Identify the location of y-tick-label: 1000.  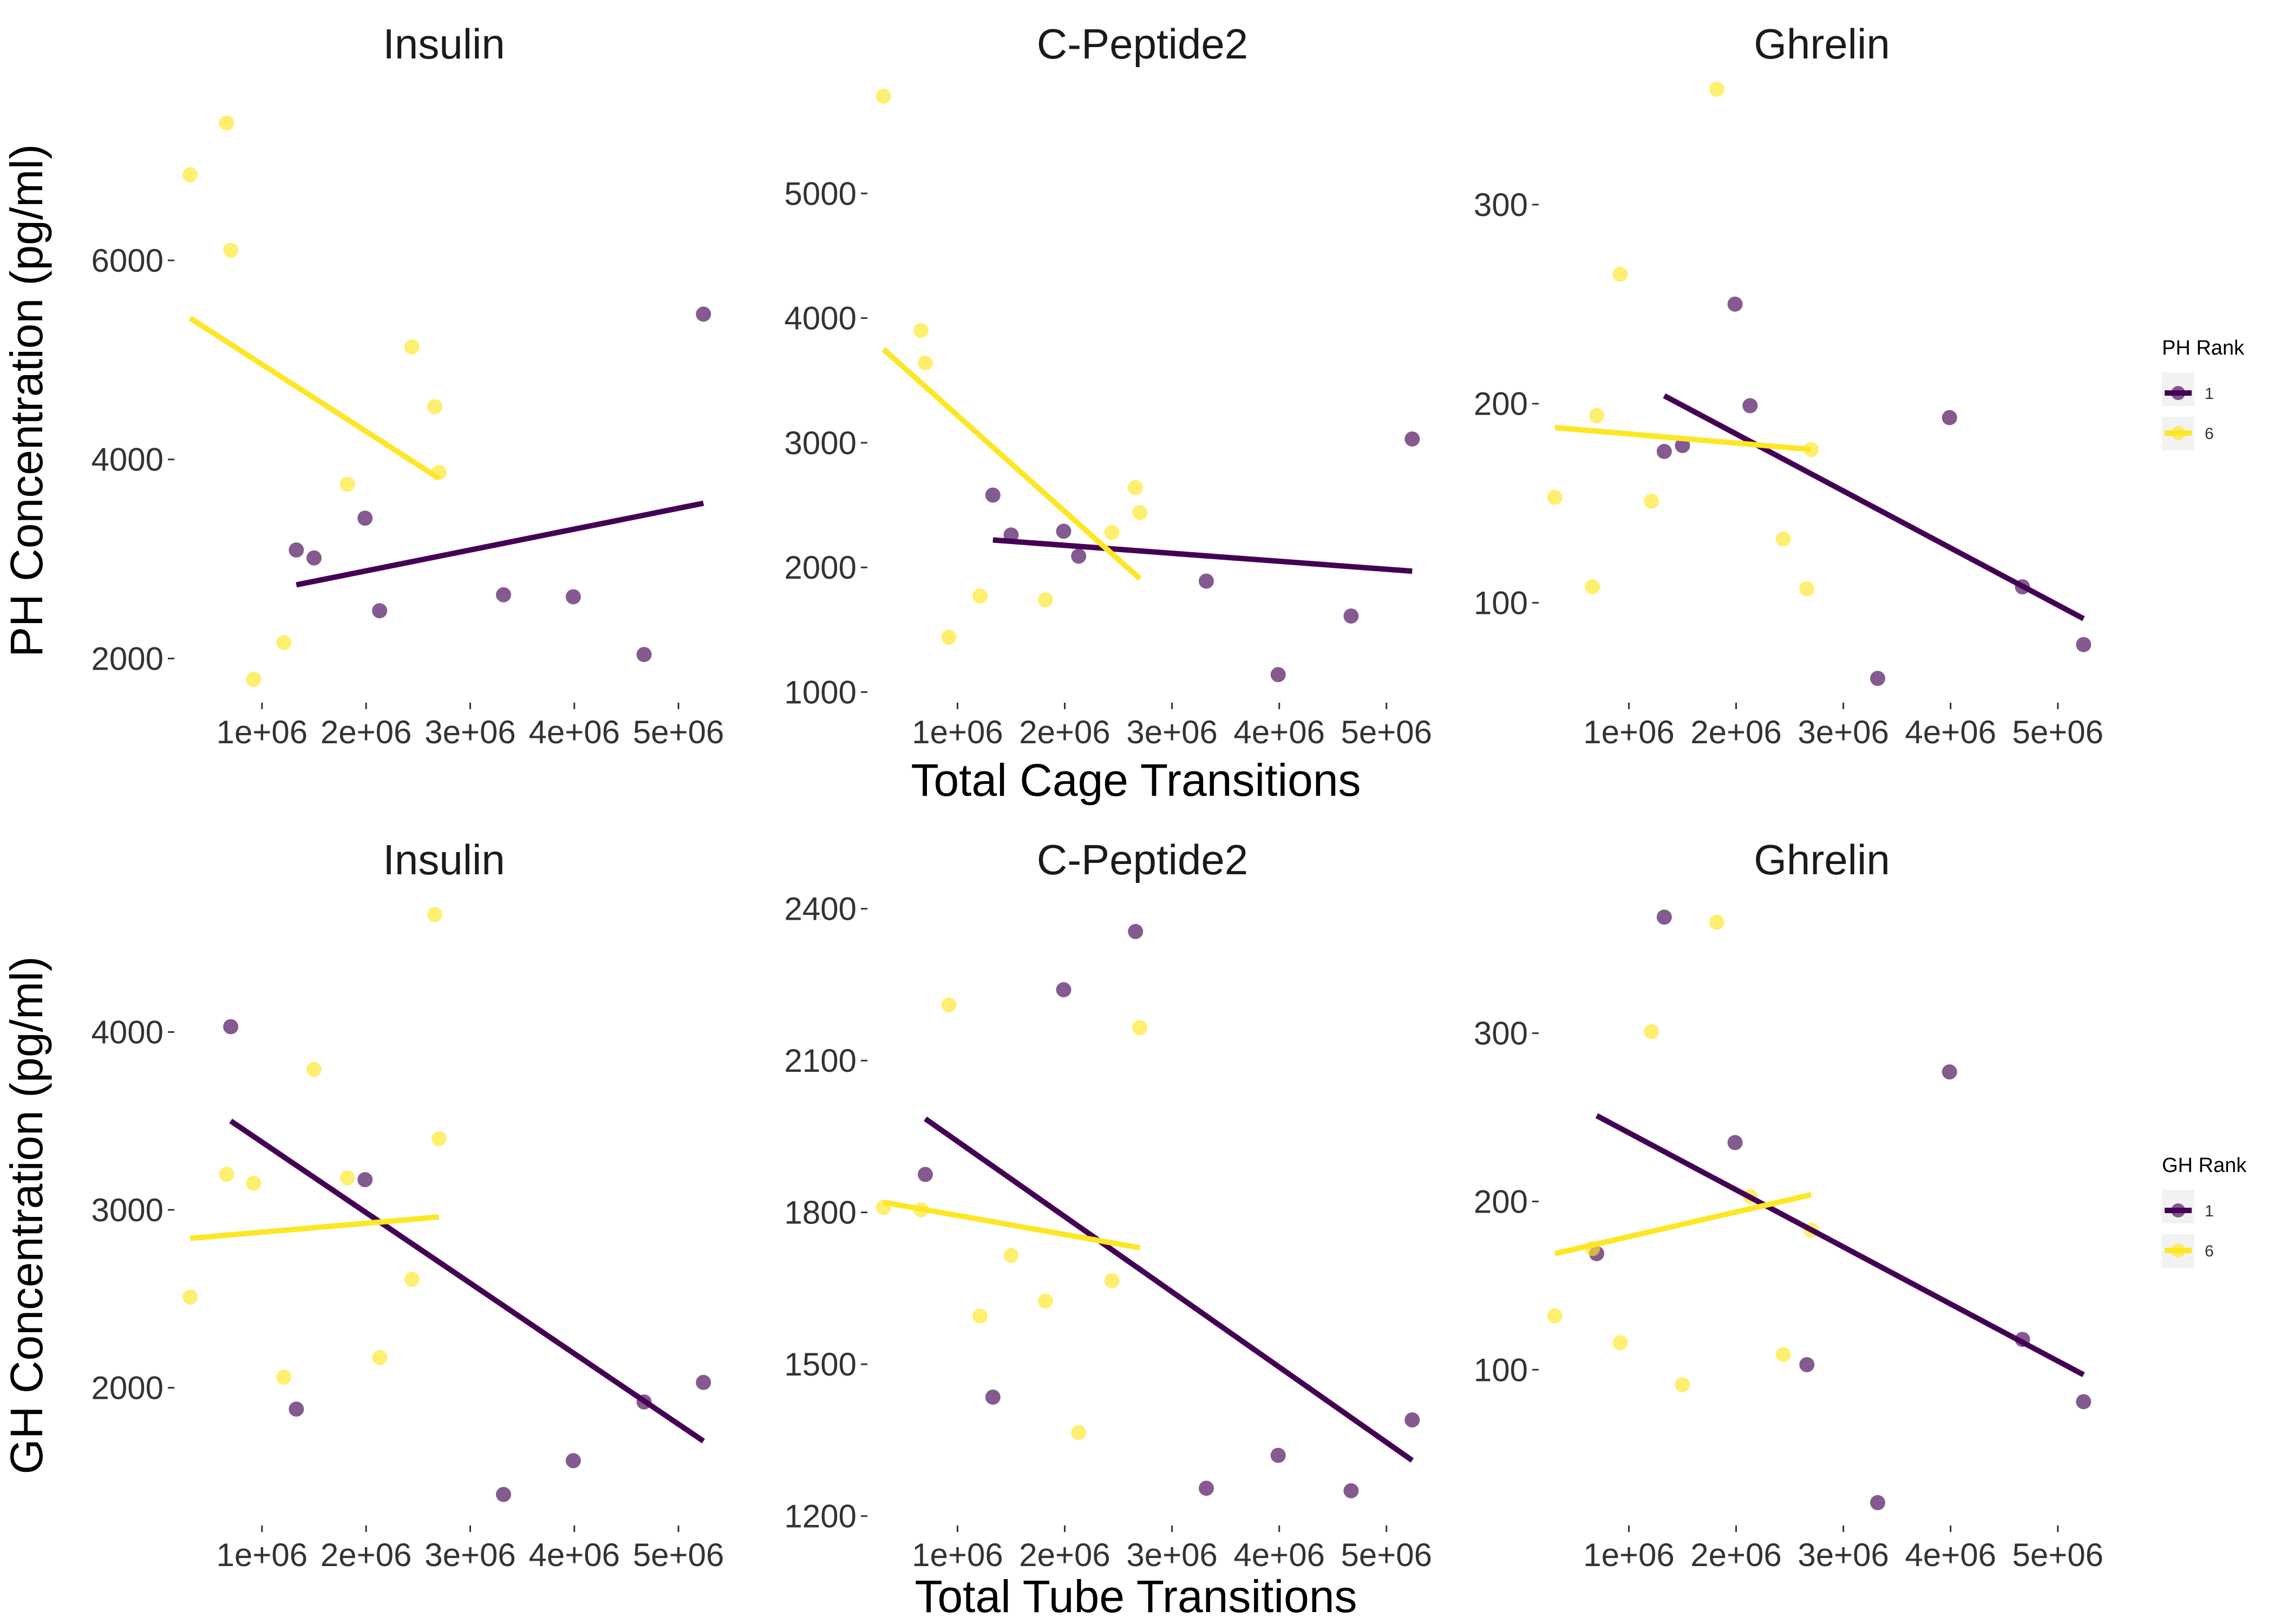
(821, 692).